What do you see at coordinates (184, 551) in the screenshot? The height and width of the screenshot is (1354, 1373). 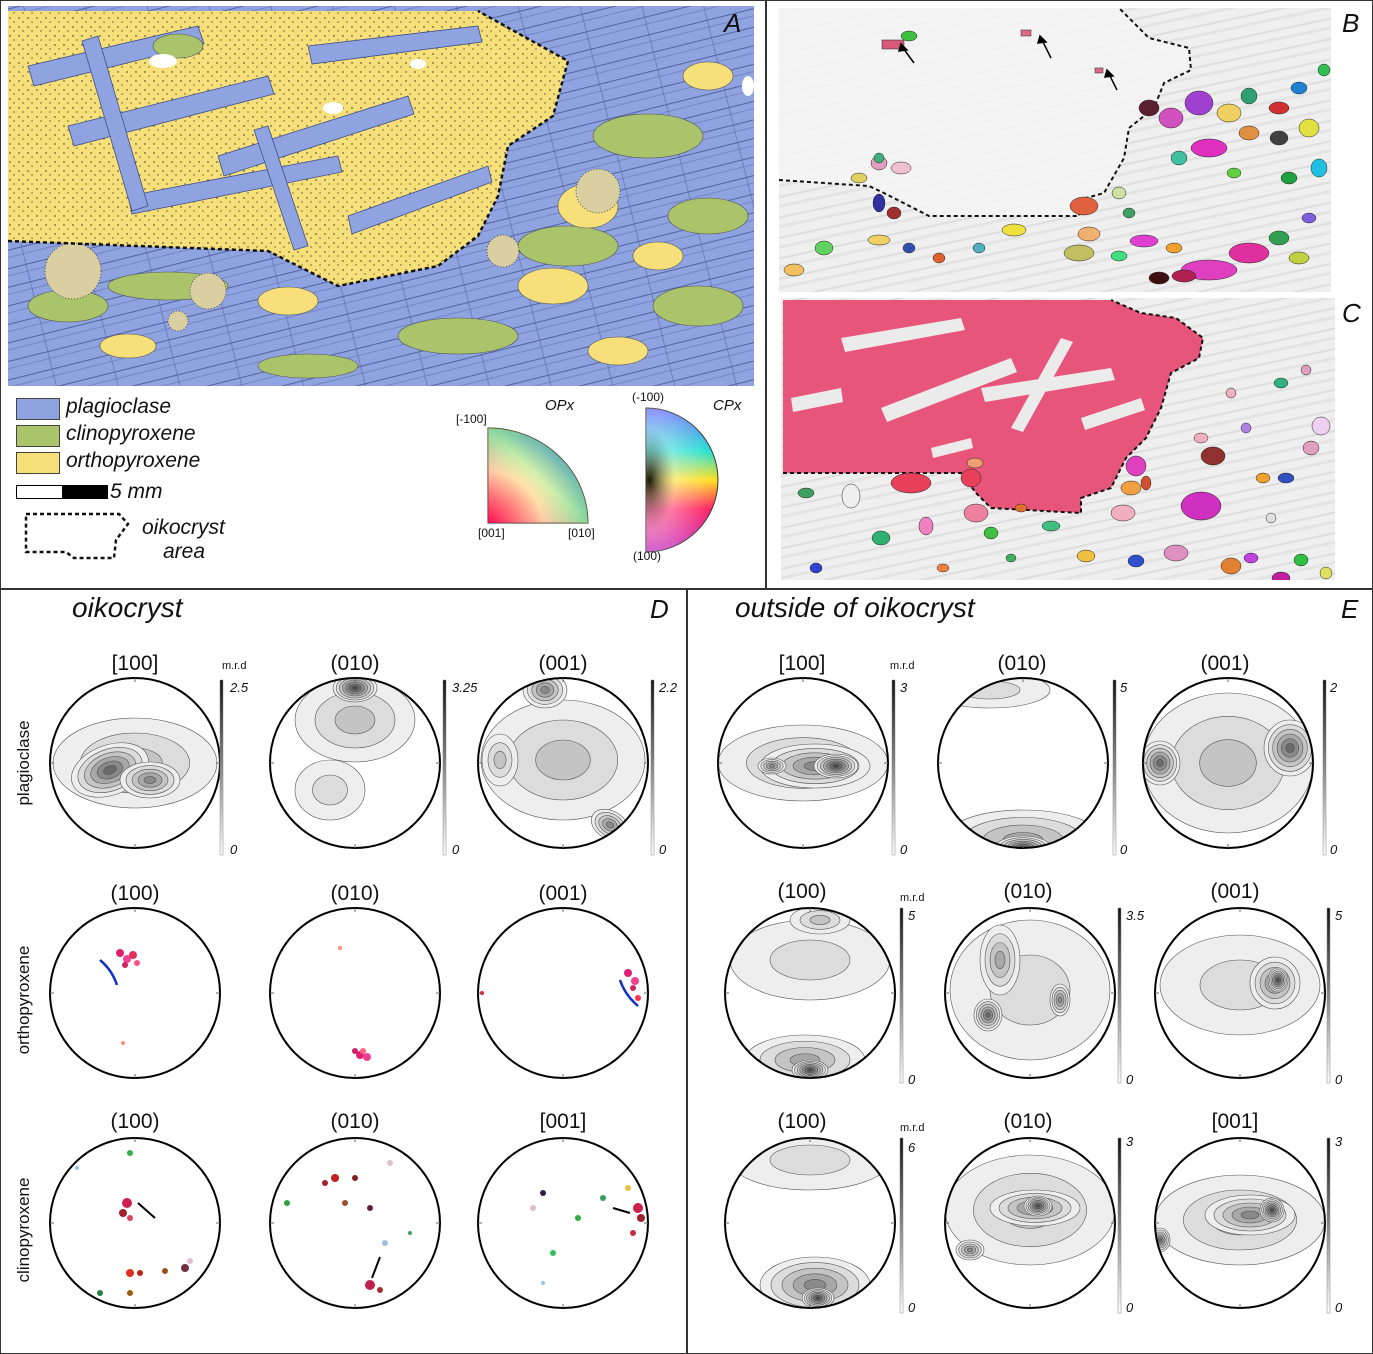 I see `oikocryst-area-label-2: area` at bounding box center [184, 551].